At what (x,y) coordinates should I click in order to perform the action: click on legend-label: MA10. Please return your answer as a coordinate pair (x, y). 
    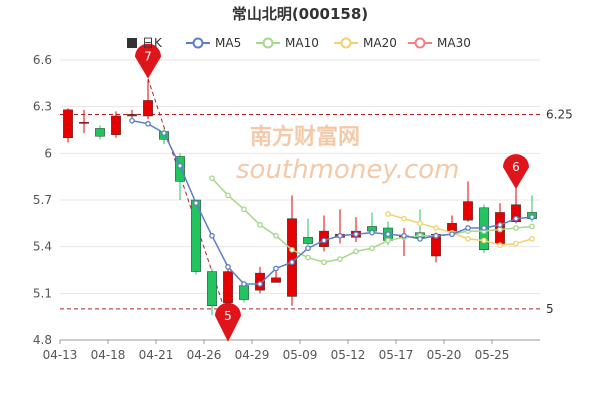
    Looking at the image, I should click on (302, 43).